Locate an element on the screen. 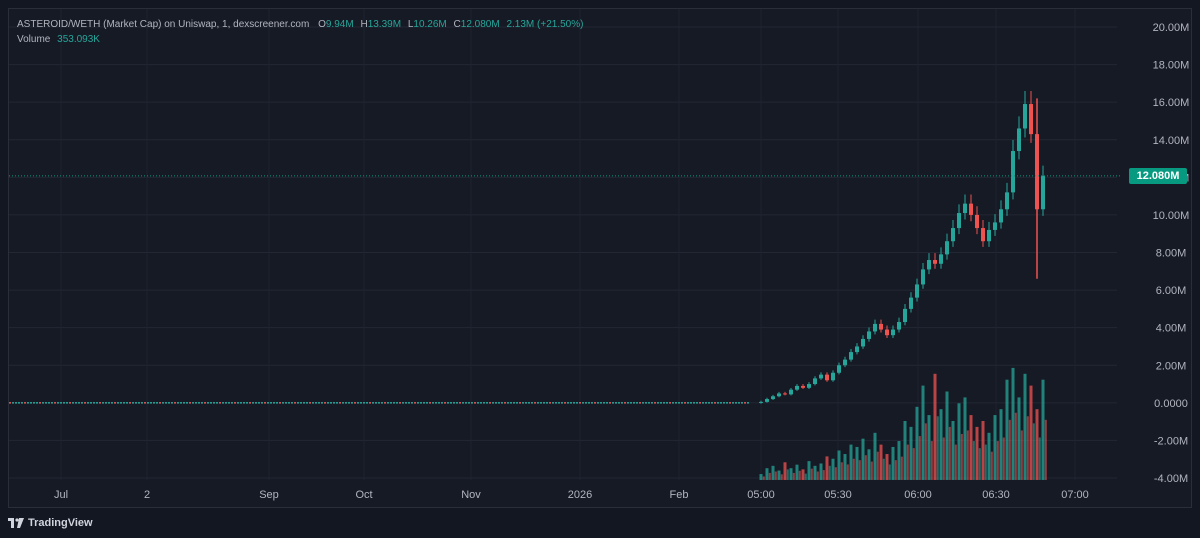 Image resolution: width=1200 pixels, height=538 pixels. legend-volume-row: Volume 353.093K is located at coordinates (300, 39).